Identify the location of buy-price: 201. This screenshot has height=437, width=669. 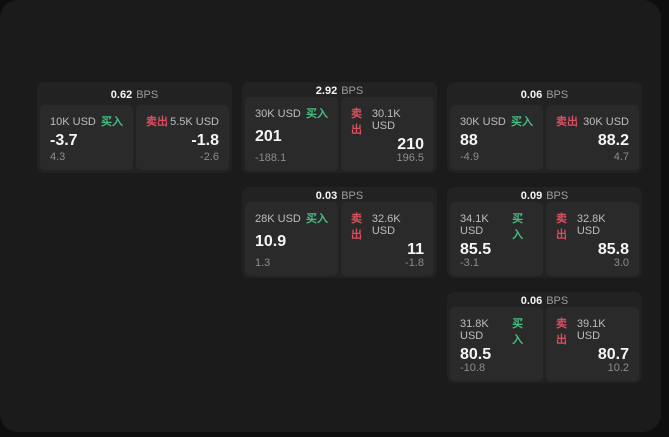
(268, 136).